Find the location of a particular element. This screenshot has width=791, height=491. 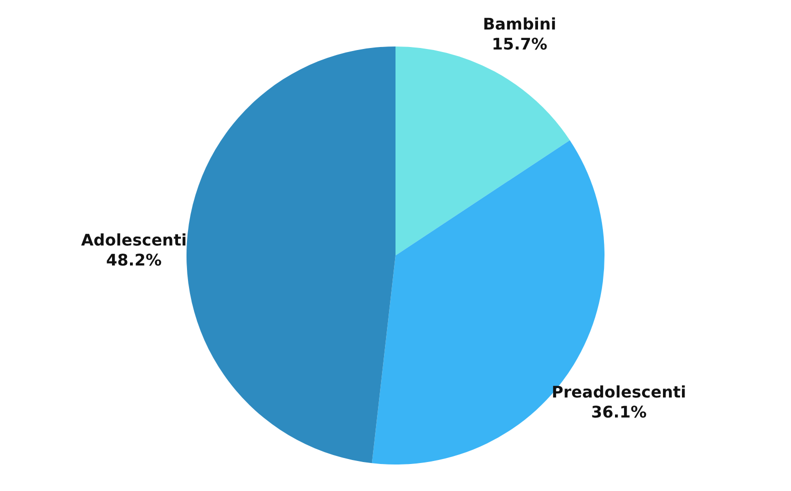

slice-label: Adolescenti is located at coordinates (134, 240).